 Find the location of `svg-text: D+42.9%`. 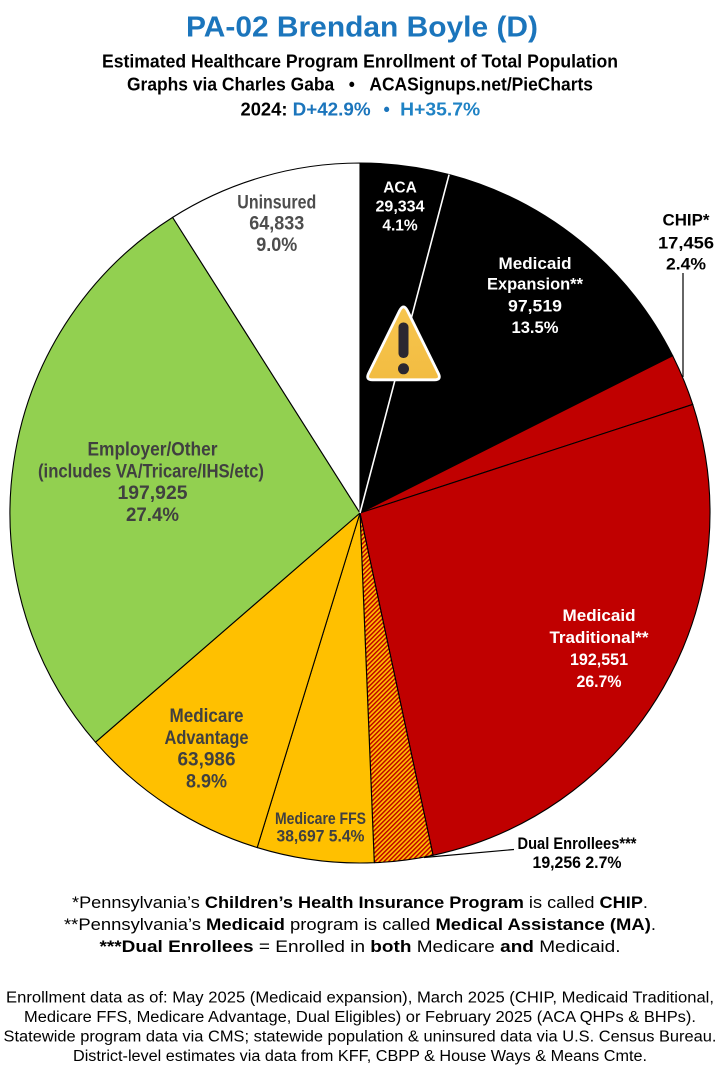

svg-text: D+42.9% is located at coordinates (332, 110).